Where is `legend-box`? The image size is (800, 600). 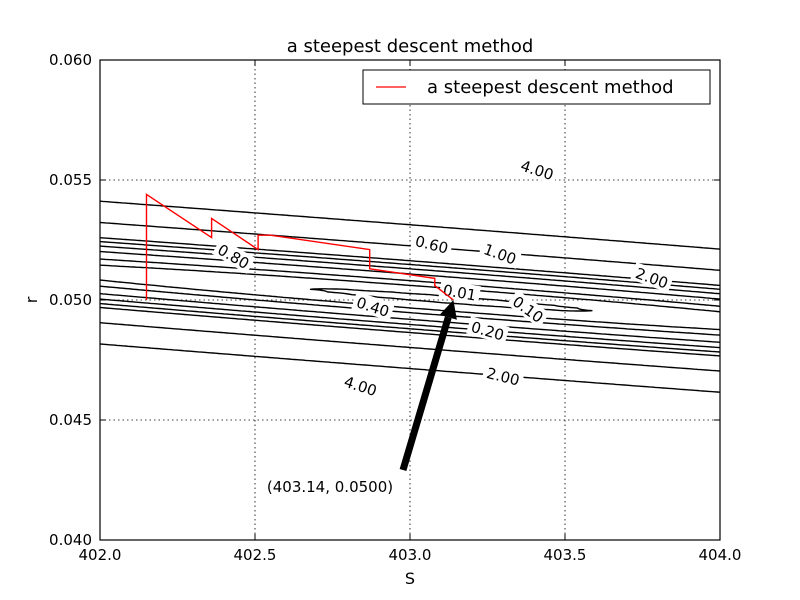
legend-box is located at coordinates (536, 87).